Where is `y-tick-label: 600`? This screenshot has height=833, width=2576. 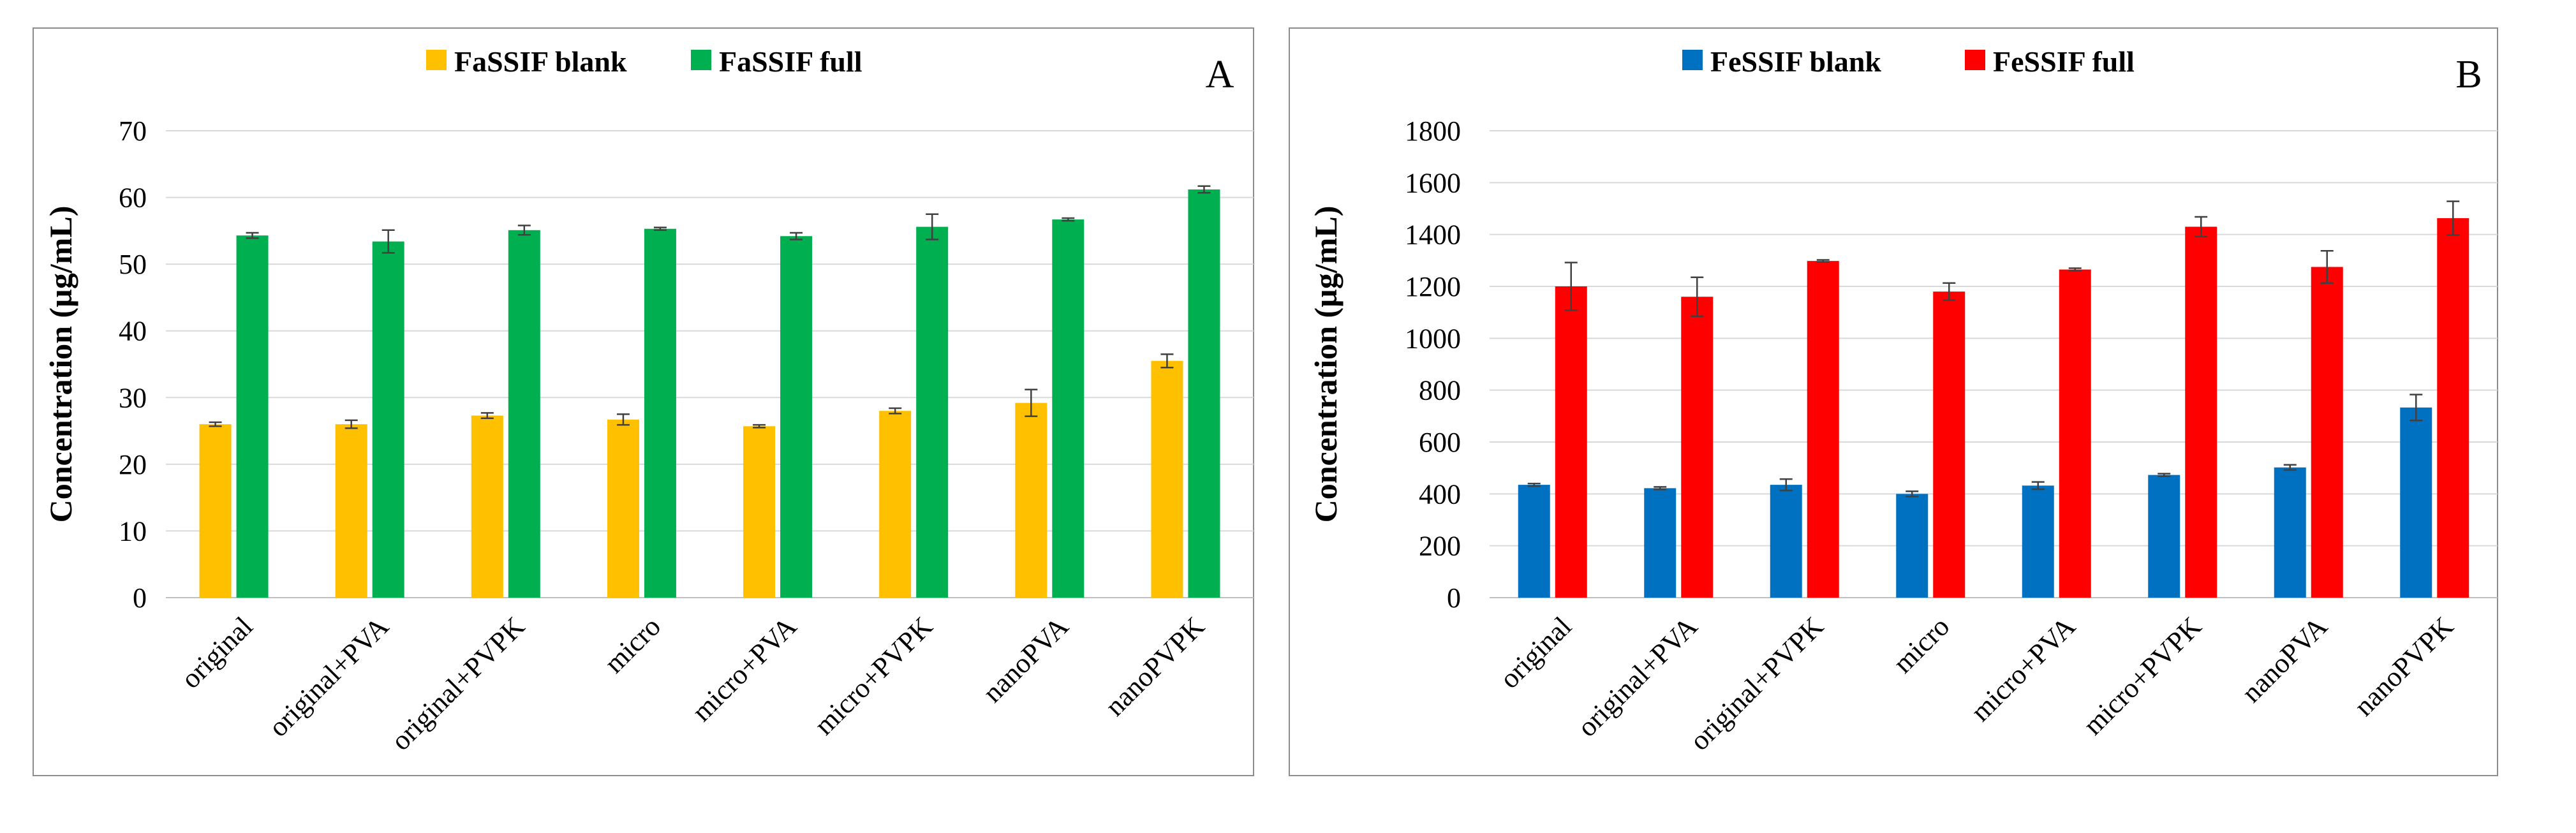
y-tick-label: 600 is located at coordinates (1440, 443).